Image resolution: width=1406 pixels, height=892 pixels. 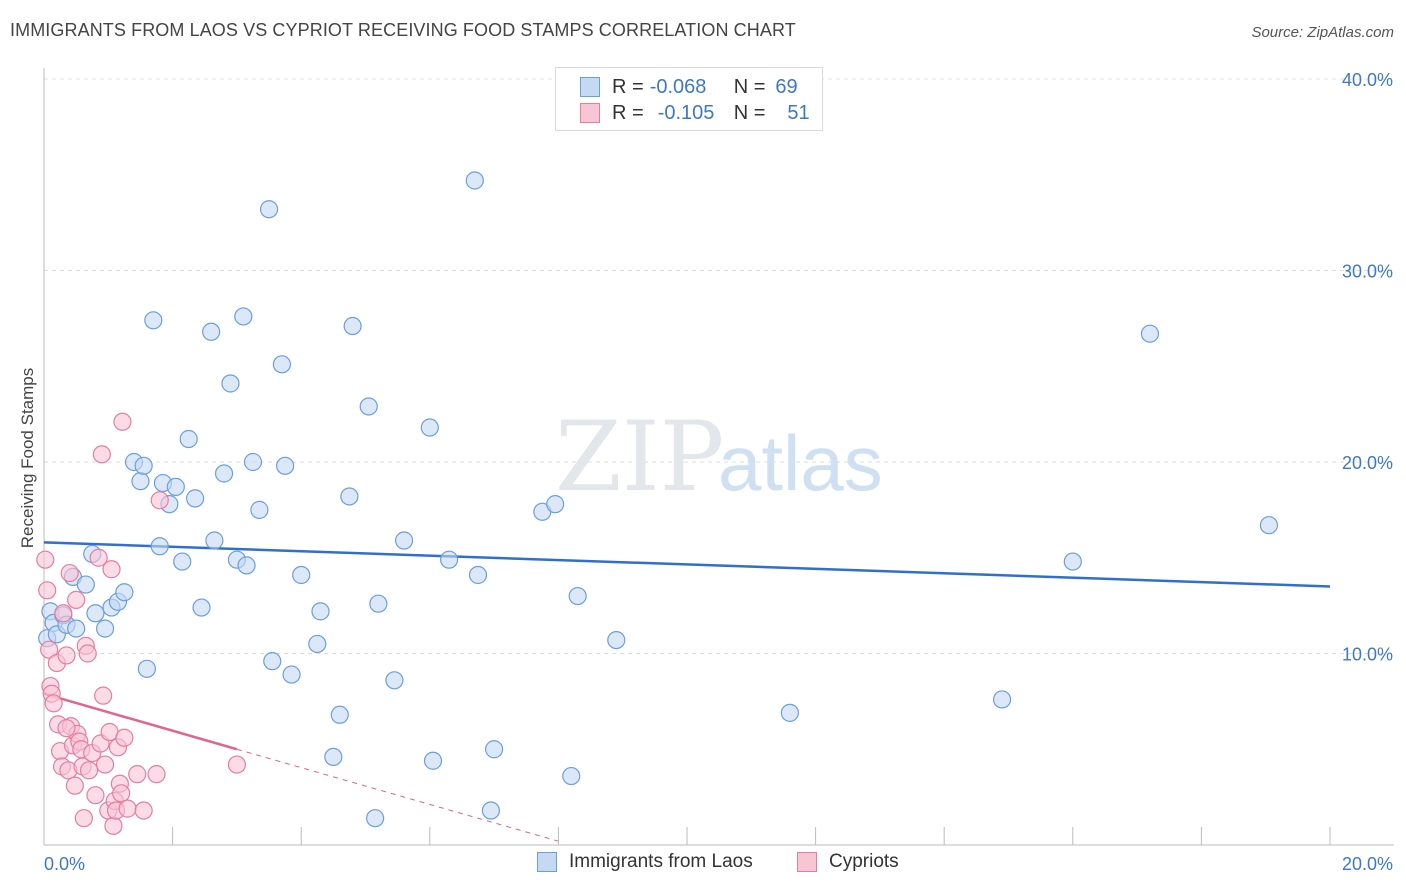 What do you see at coordinates (1367, 80) in the screenshot?
I see `y-tick-label: 40.0%` at bounding box center [1367, 80].